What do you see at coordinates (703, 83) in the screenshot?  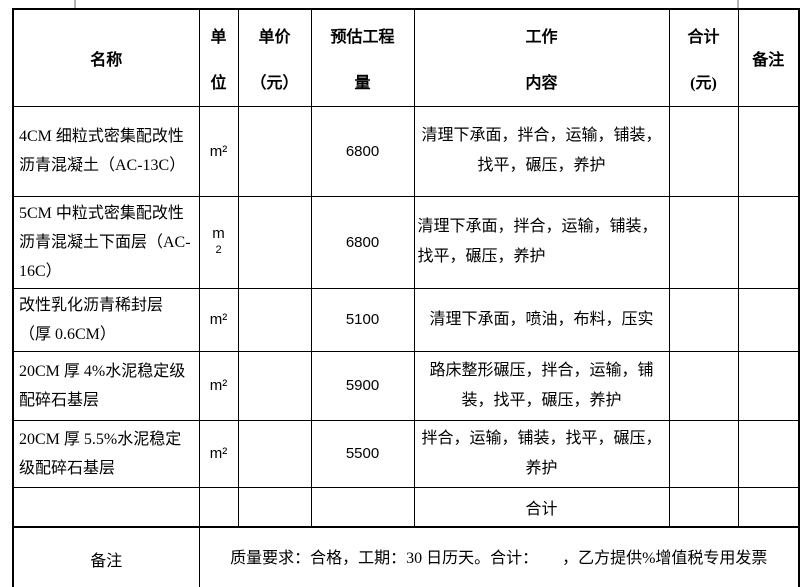 I see `header-line: (元)` at bounding box center [703, 83].